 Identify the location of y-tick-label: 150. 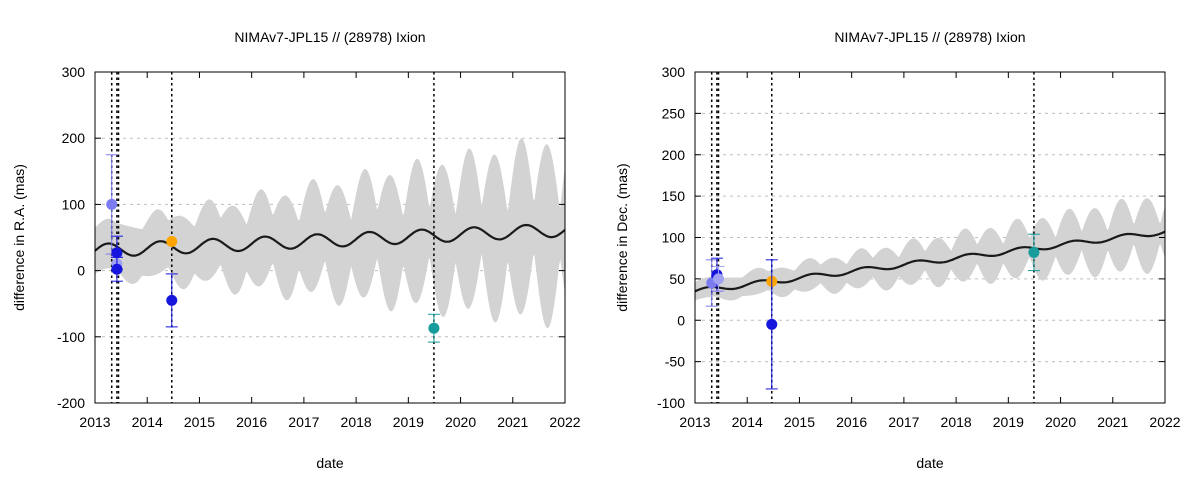
(674, 196).